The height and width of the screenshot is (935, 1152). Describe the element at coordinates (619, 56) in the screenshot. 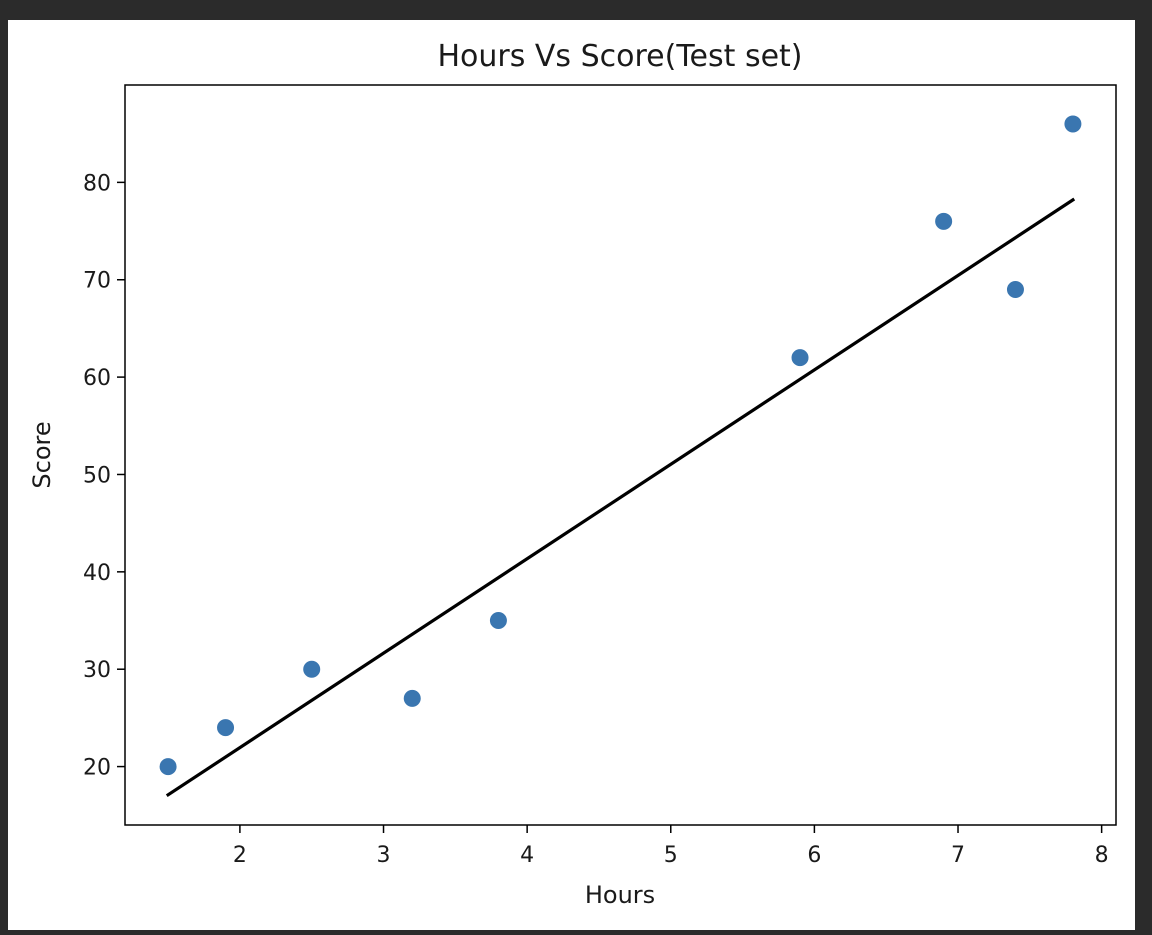

I see `chart-title: Hours Vs Score(Test set)` at that location.